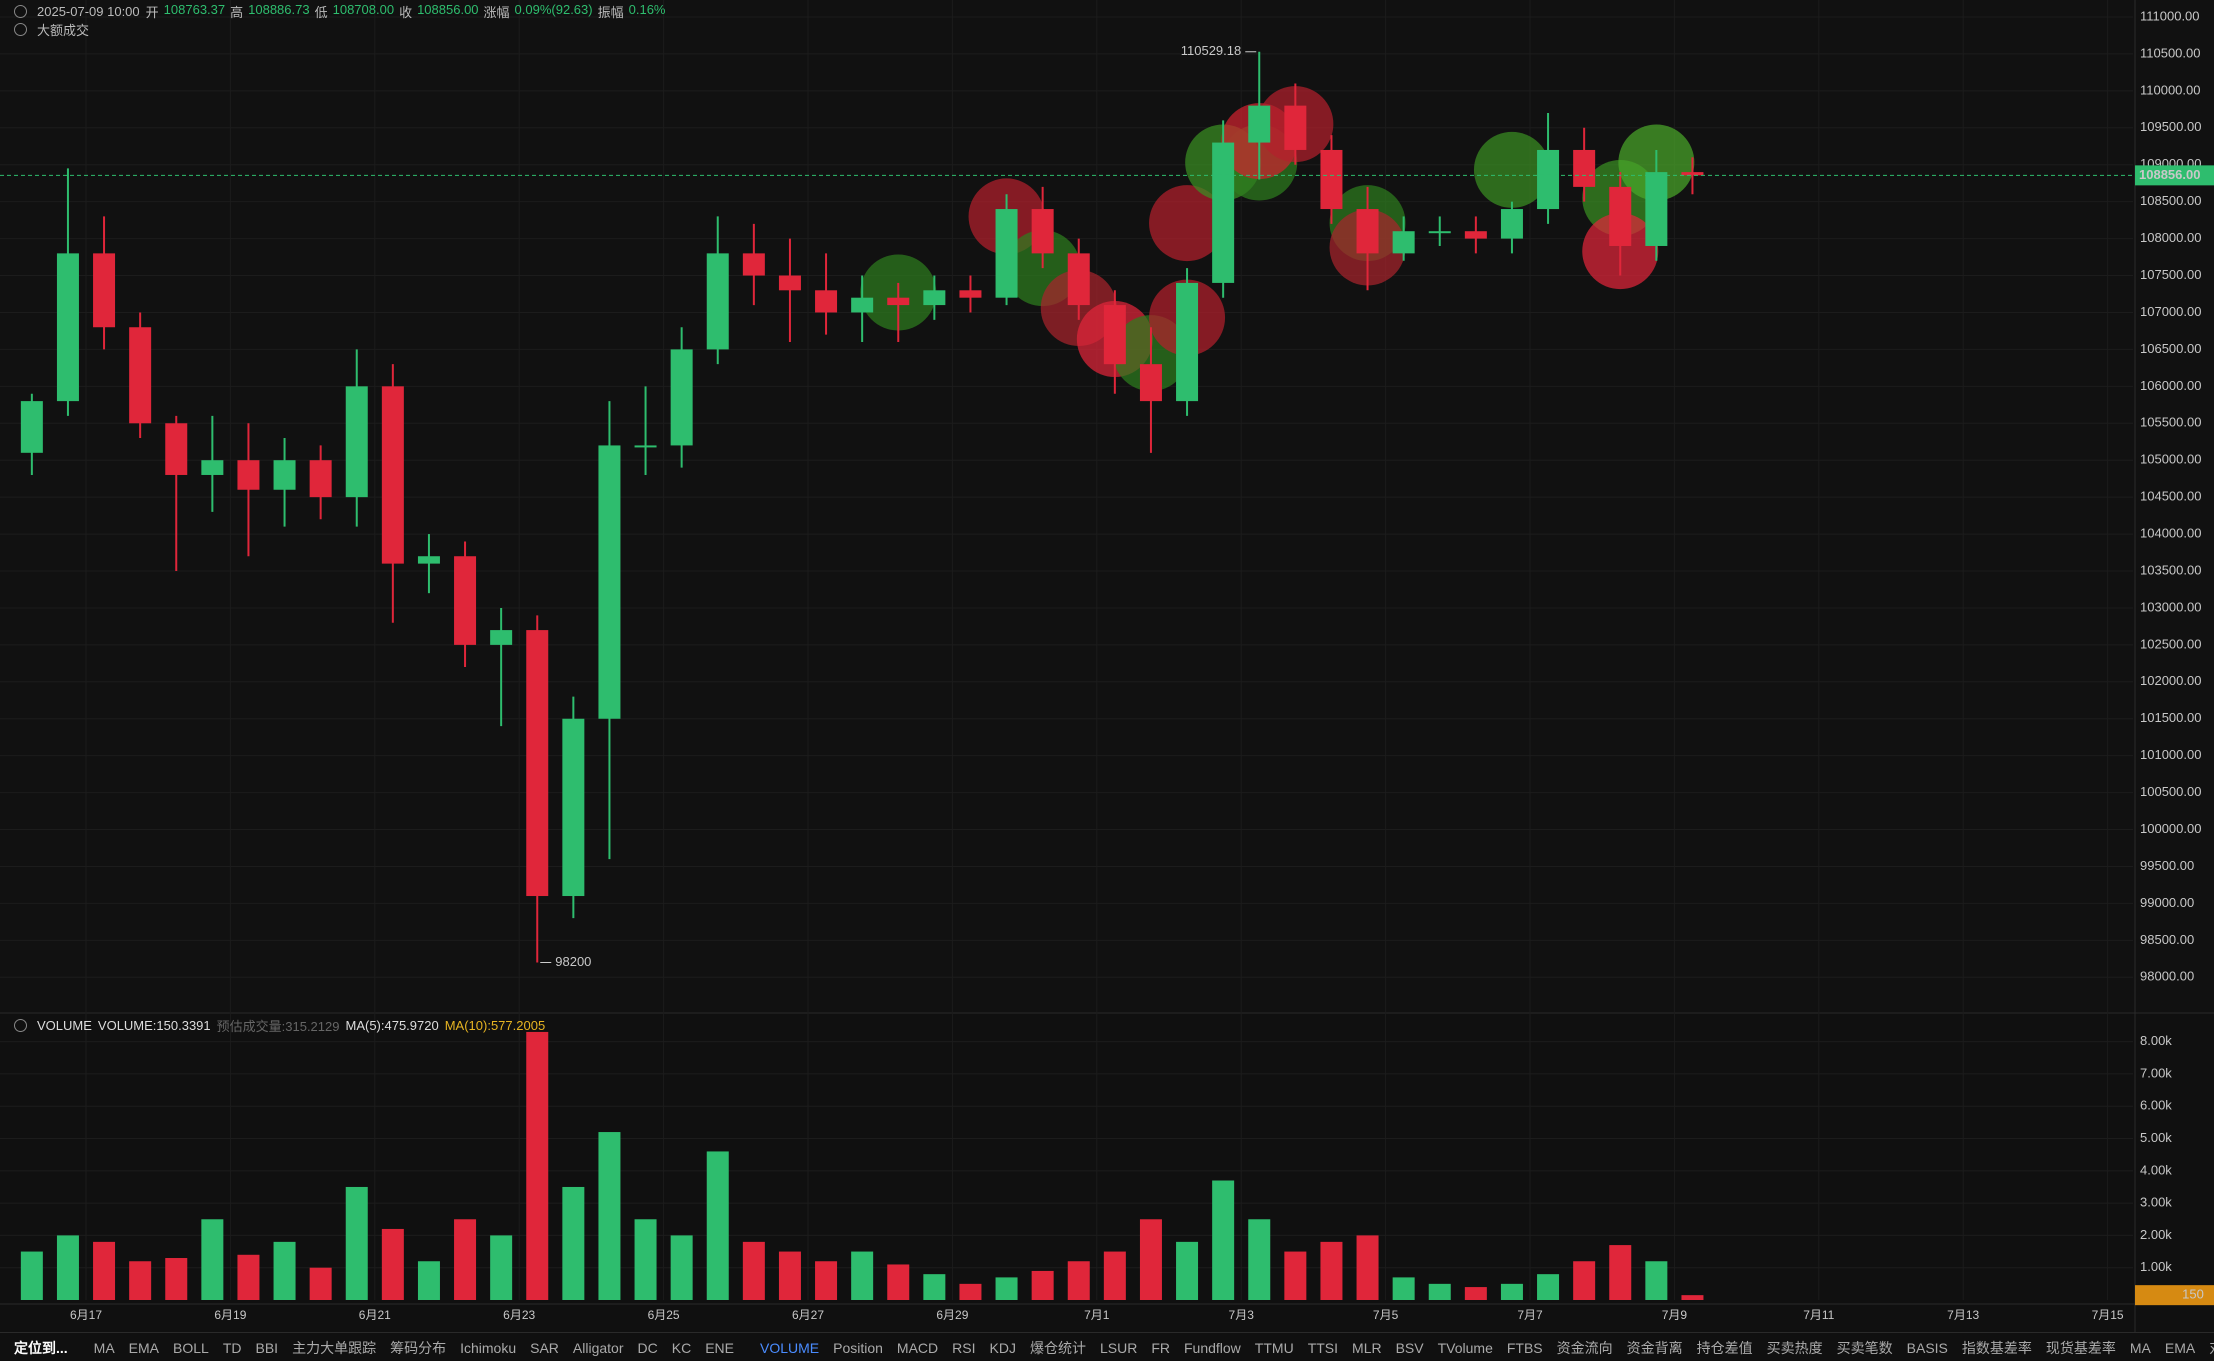 The width and height of the screenshot is (2214, 1361). I want to click on high-label: 110529.18, so click(1211, 50).